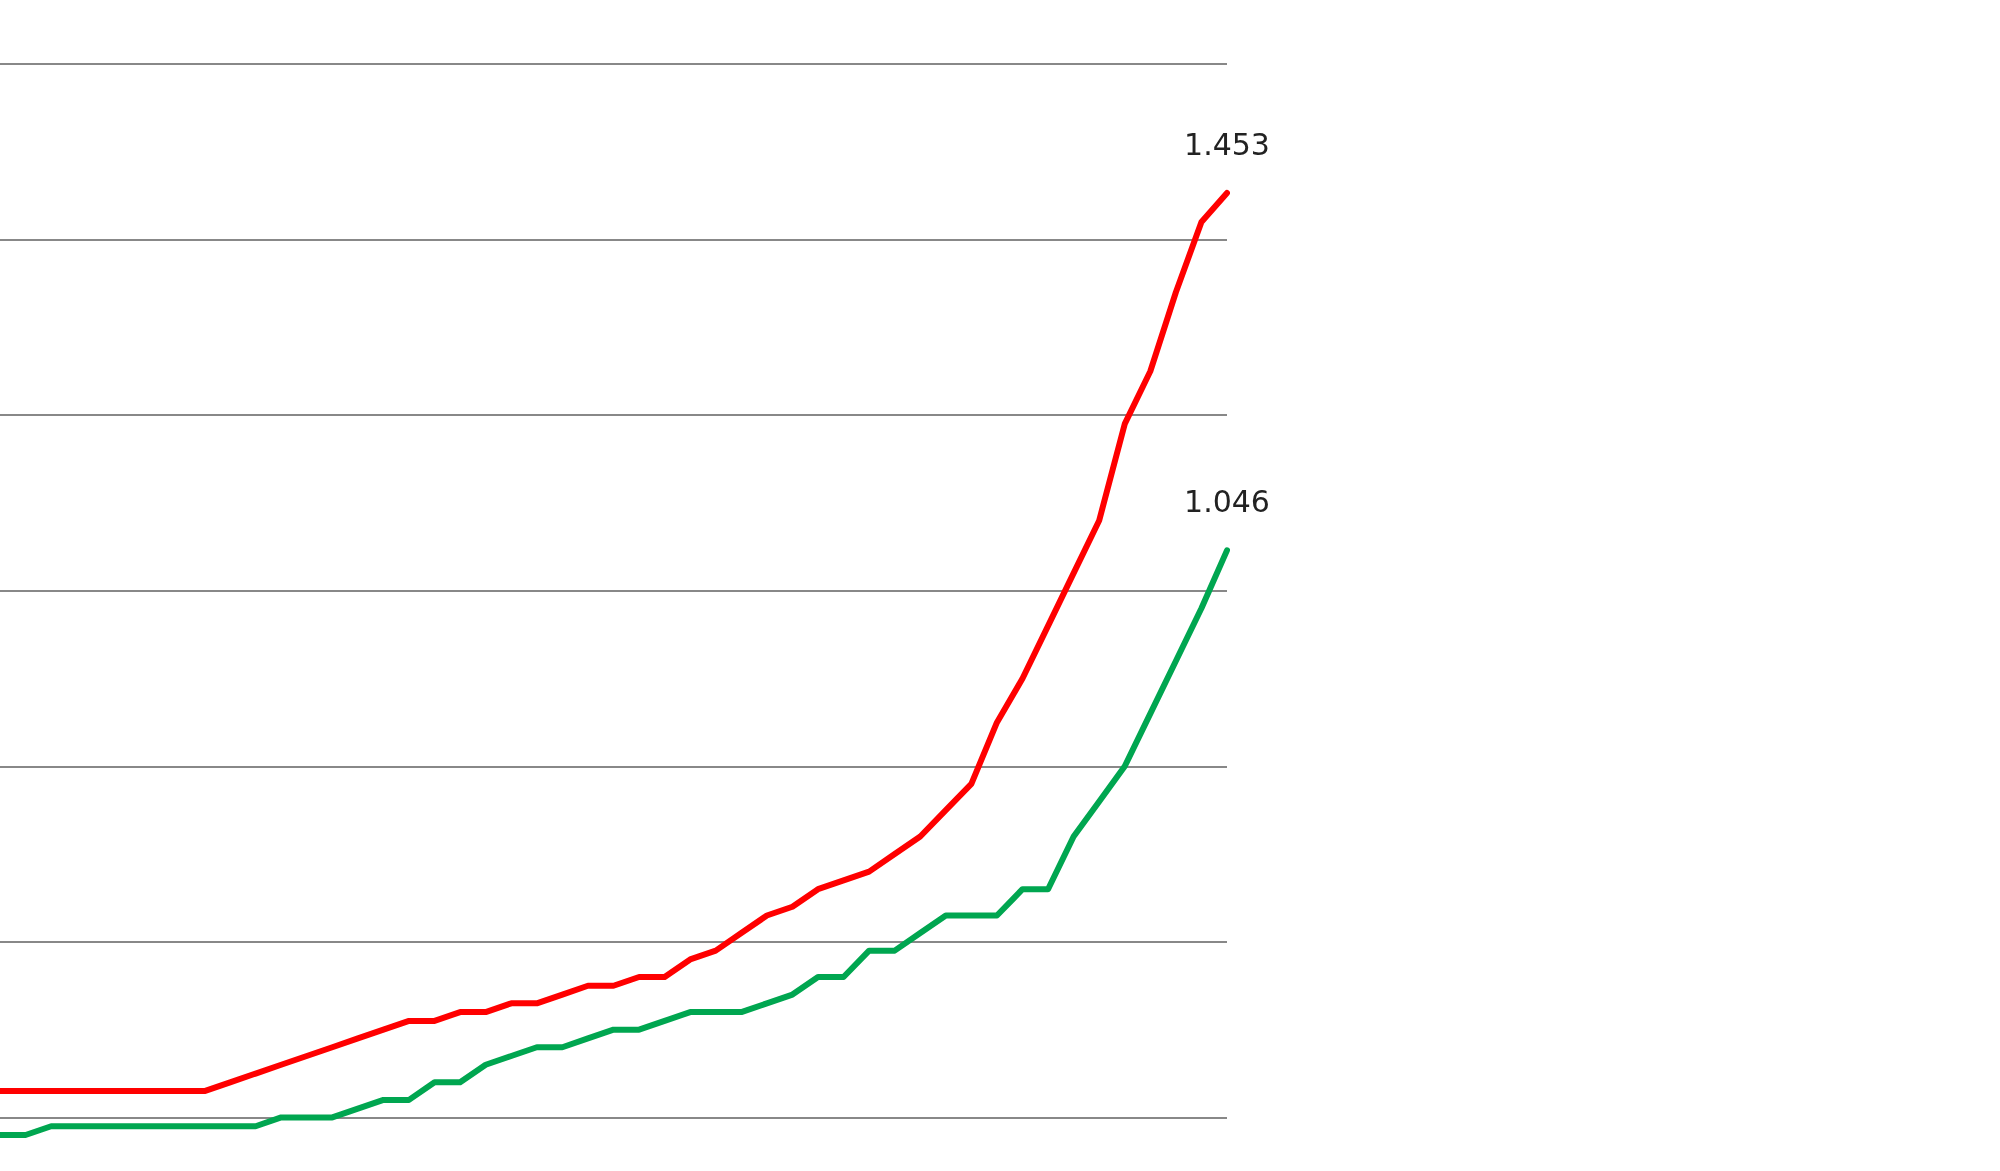 The width and height of the screenshot is (2000, 1171). I want to click on data-label: 1.046, so click(1227, 501).